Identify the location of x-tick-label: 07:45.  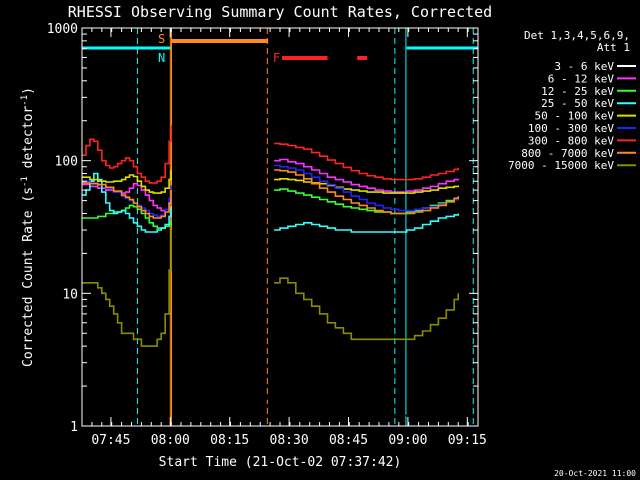
(110, 440).